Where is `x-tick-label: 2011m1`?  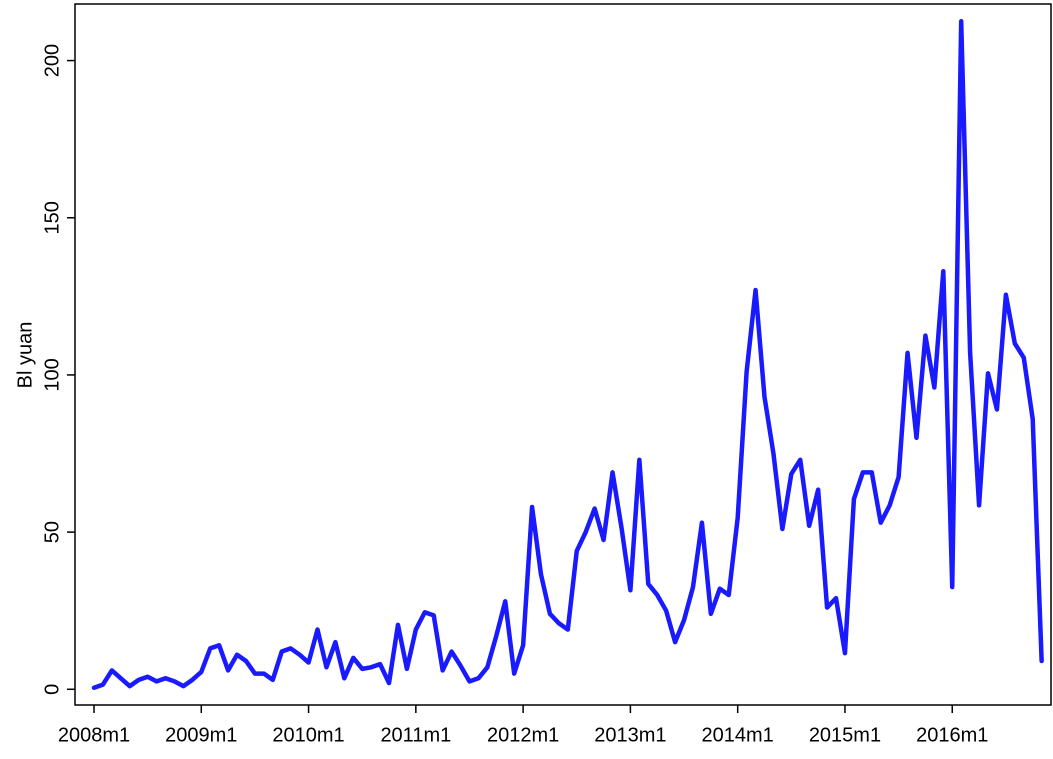 x-tick-label: 2011m1 is located at coordinates (415, 735).